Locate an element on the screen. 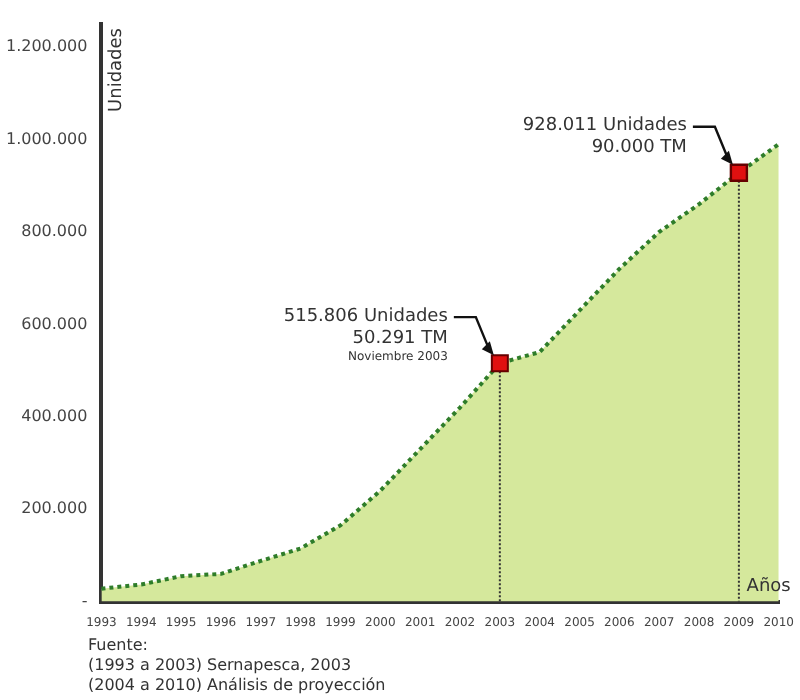 The height and width of the screenshot is (700, 800). annotation: 928.011 Unidades 90.000 TM is located at coordinates (605, 137).